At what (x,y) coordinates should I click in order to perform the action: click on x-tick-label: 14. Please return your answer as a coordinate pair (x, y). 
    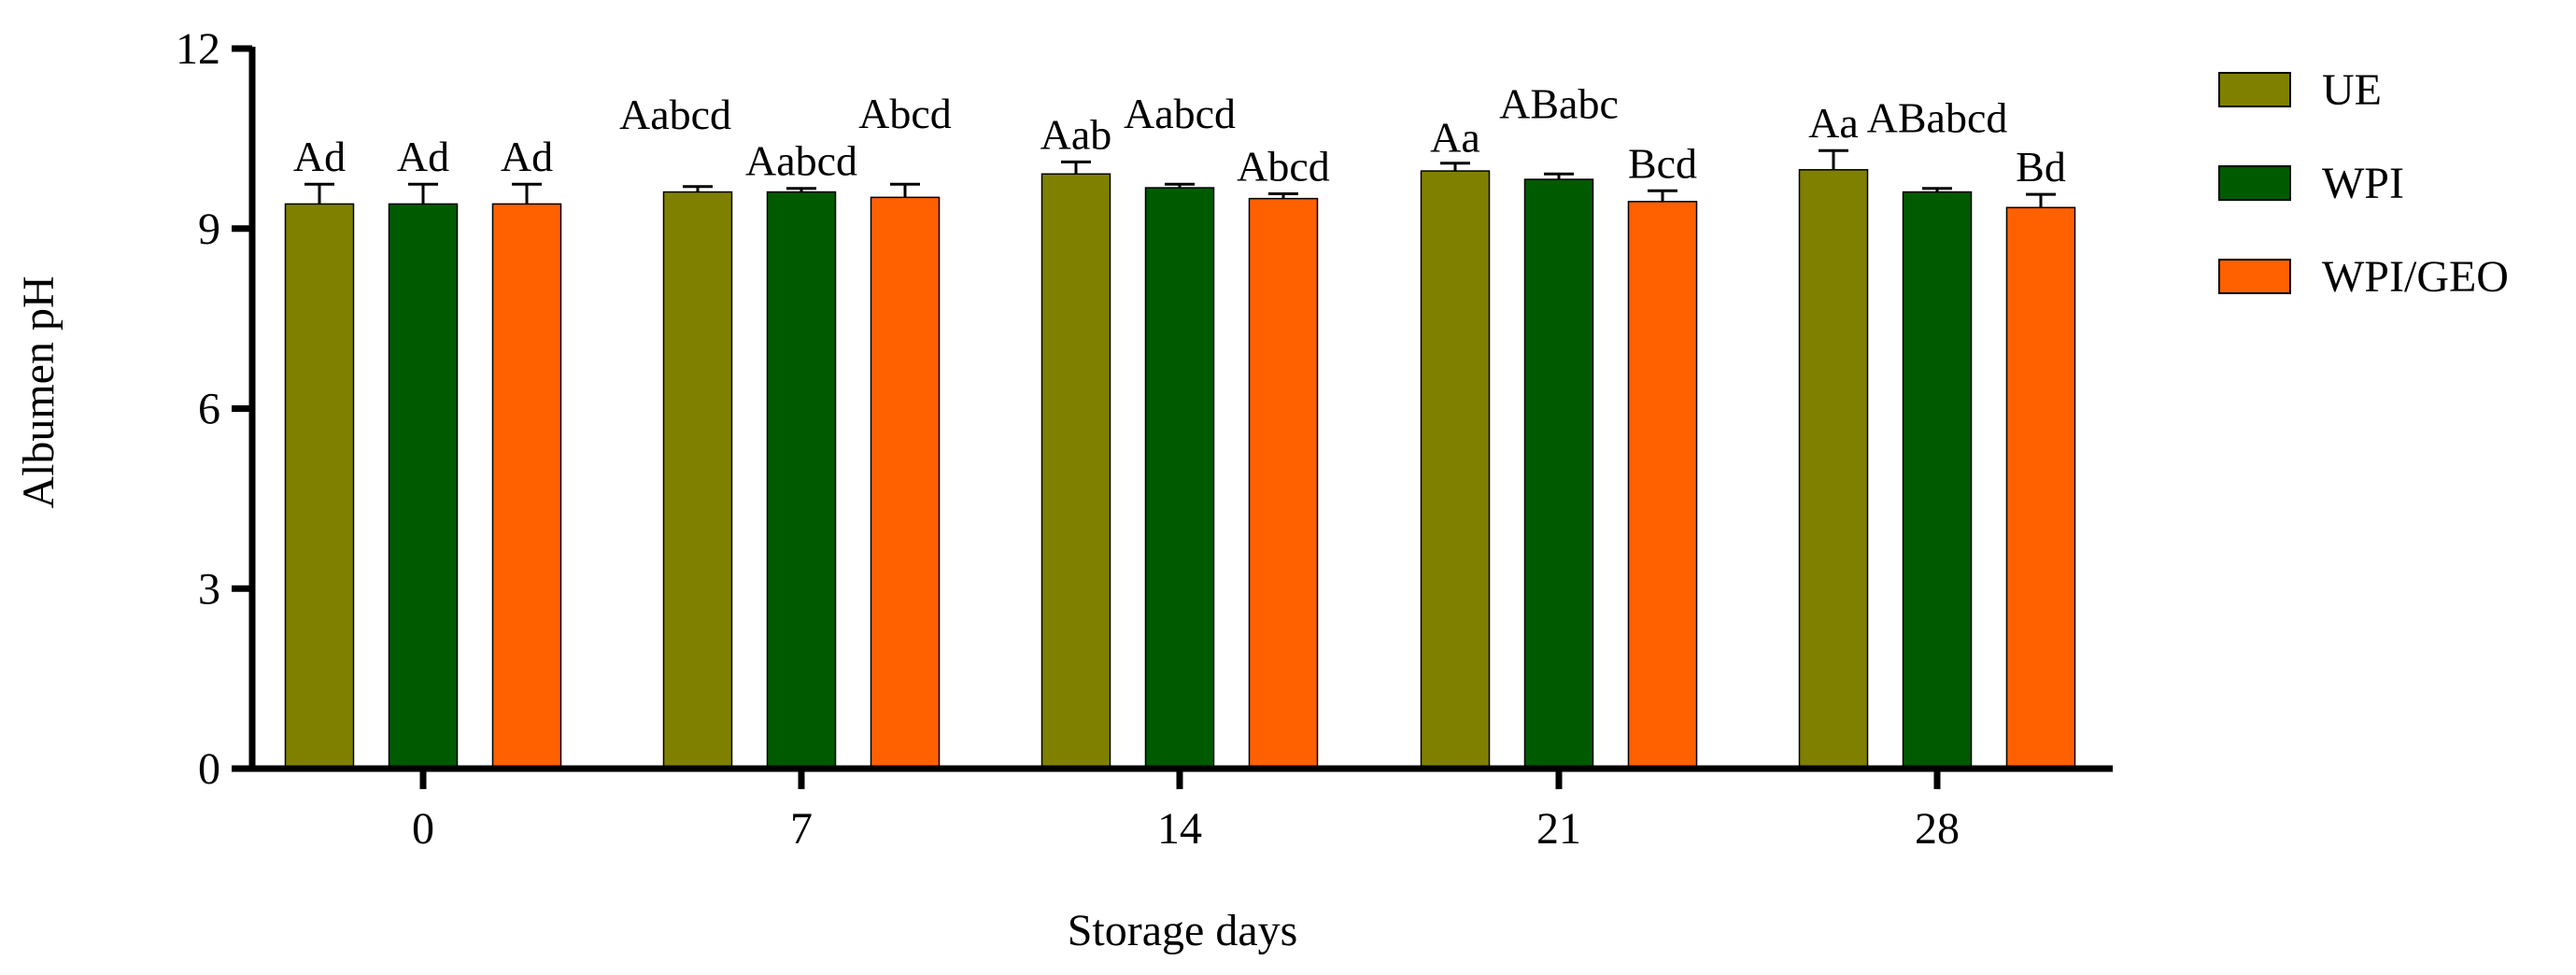
    Looking at the image, I should click on (1179, 829).